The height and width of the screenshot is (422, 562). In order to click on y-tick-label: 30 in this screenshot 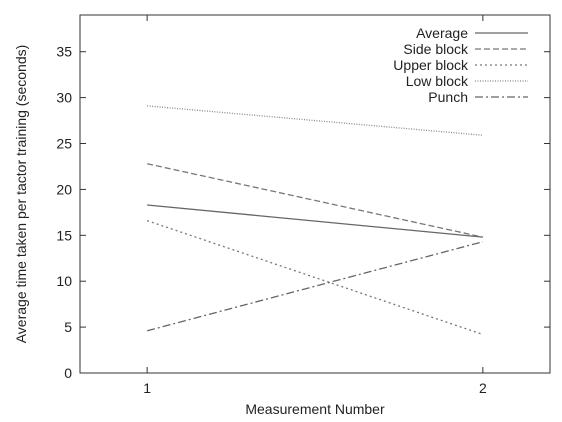, I will do `click(64, 98)`.